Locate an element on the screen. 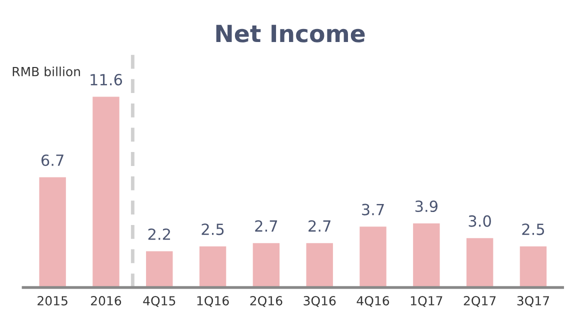 This screenshot has width=580, height=323. x-tick-label: 4Q16 is located at coordinates (373, 301).